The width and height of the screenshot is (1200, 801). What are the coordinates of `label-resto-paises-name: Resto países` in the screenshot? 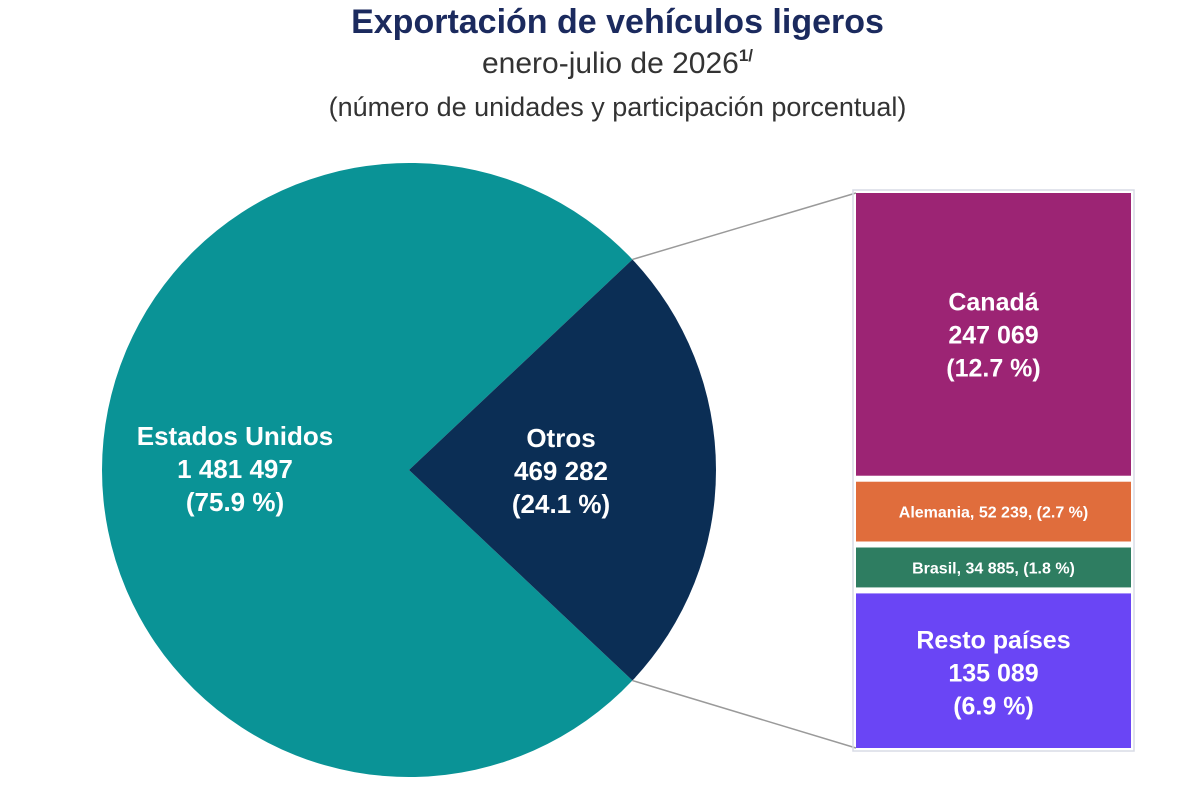 It's located at (993, 641).